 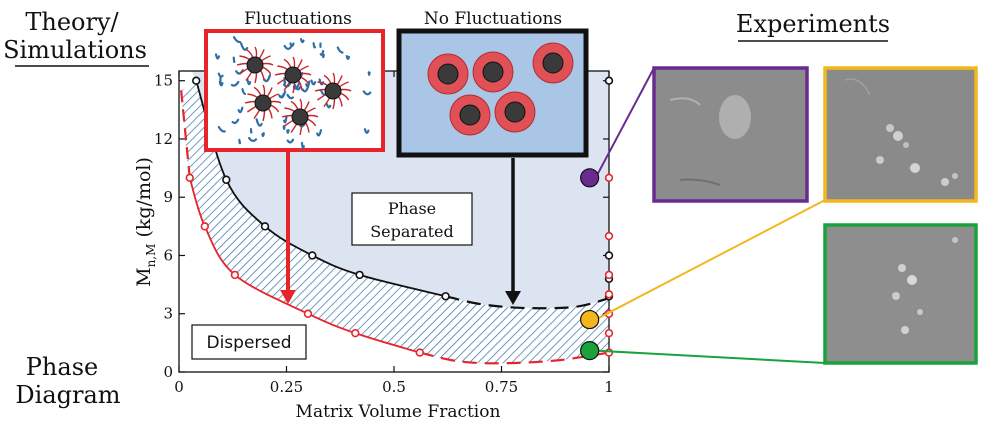 I want to click on bottom-label-line1: Phase, so click(x=62, y=367).